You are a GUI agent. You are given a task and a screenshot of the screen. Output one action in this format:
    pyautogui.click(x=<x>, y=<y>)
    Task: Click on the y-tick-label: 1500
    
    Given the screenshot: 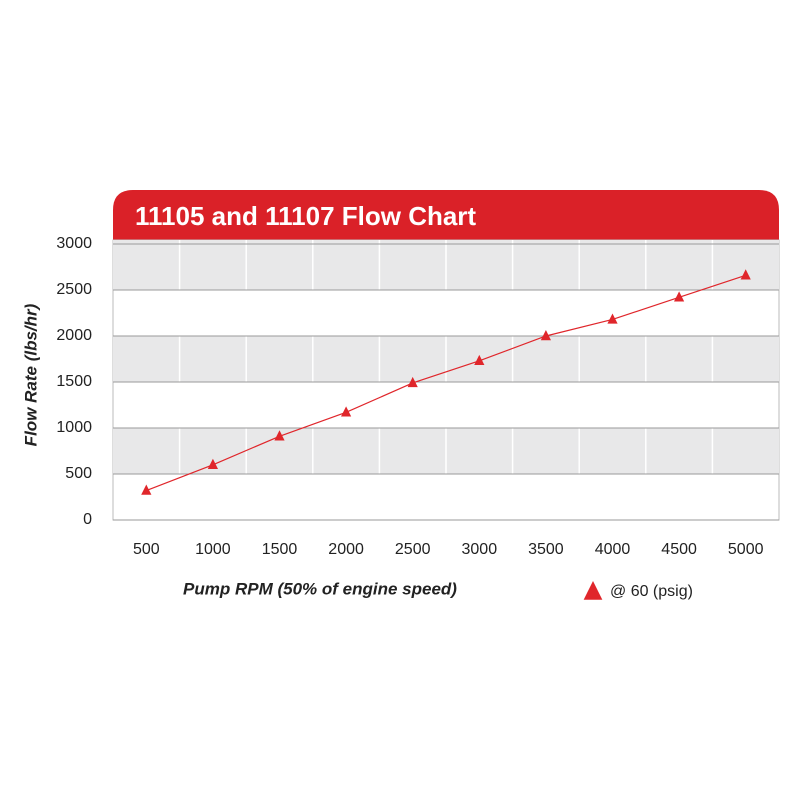 What is the action you would take?
    pyautogui.click(x=74, y=381)
    